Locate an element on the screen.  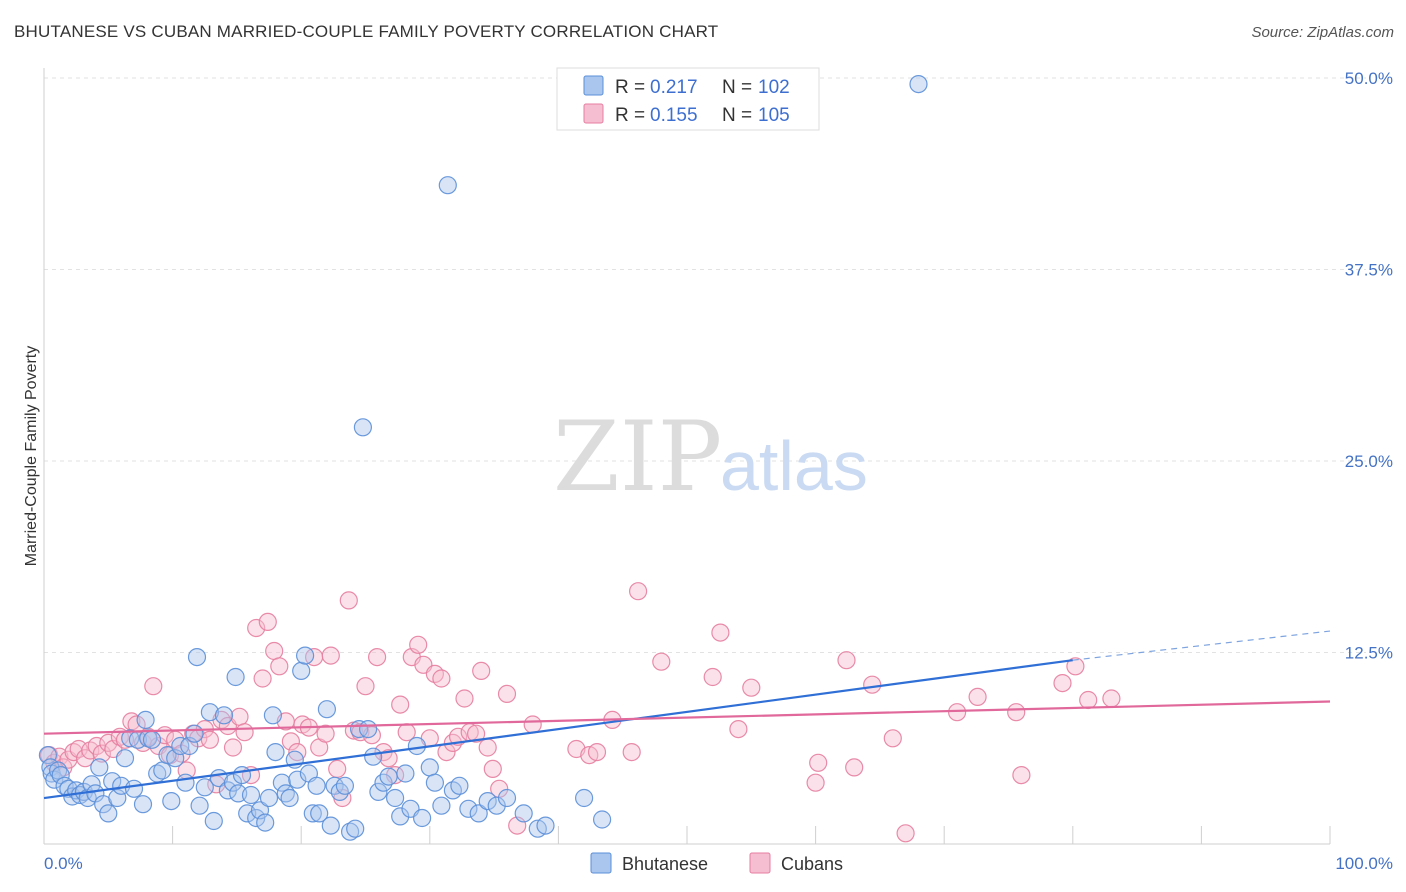
series-legend-swatch-bhutanese is located at coordinates (601, 863).